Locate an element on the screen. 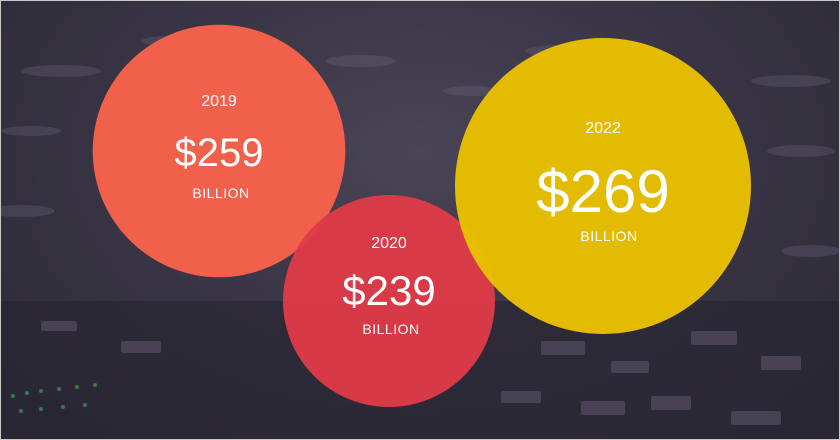 The height and width of the screenshot is (440, 840). bubble-year-label: 2020 is located at coordinates (389, 243).